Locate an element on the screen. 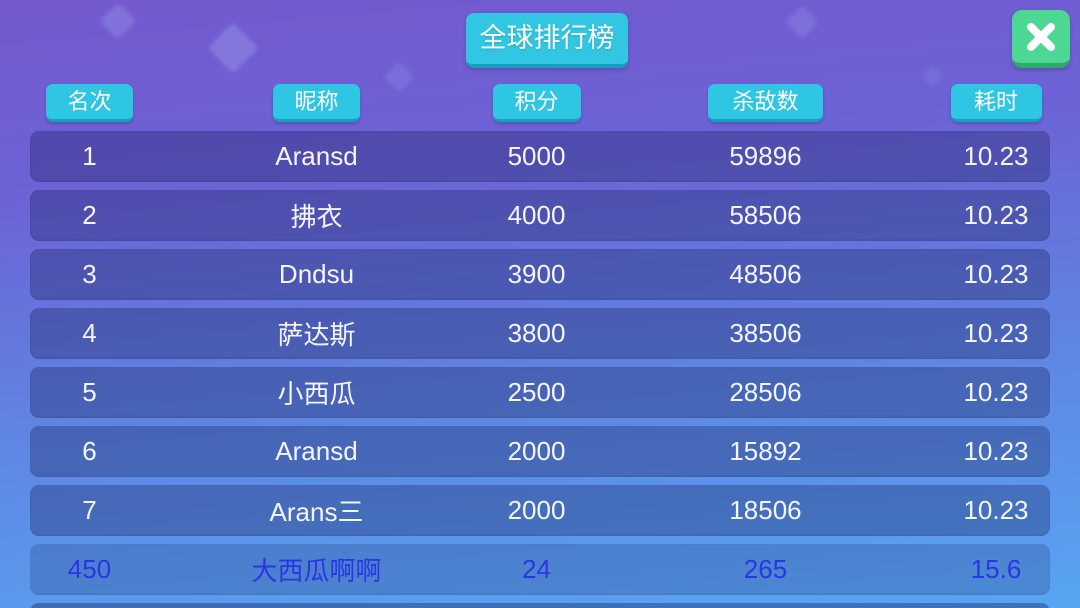 This screenshot has height=608, width=1080. kills-cell: 18506 is located at coordinates (765, 510).